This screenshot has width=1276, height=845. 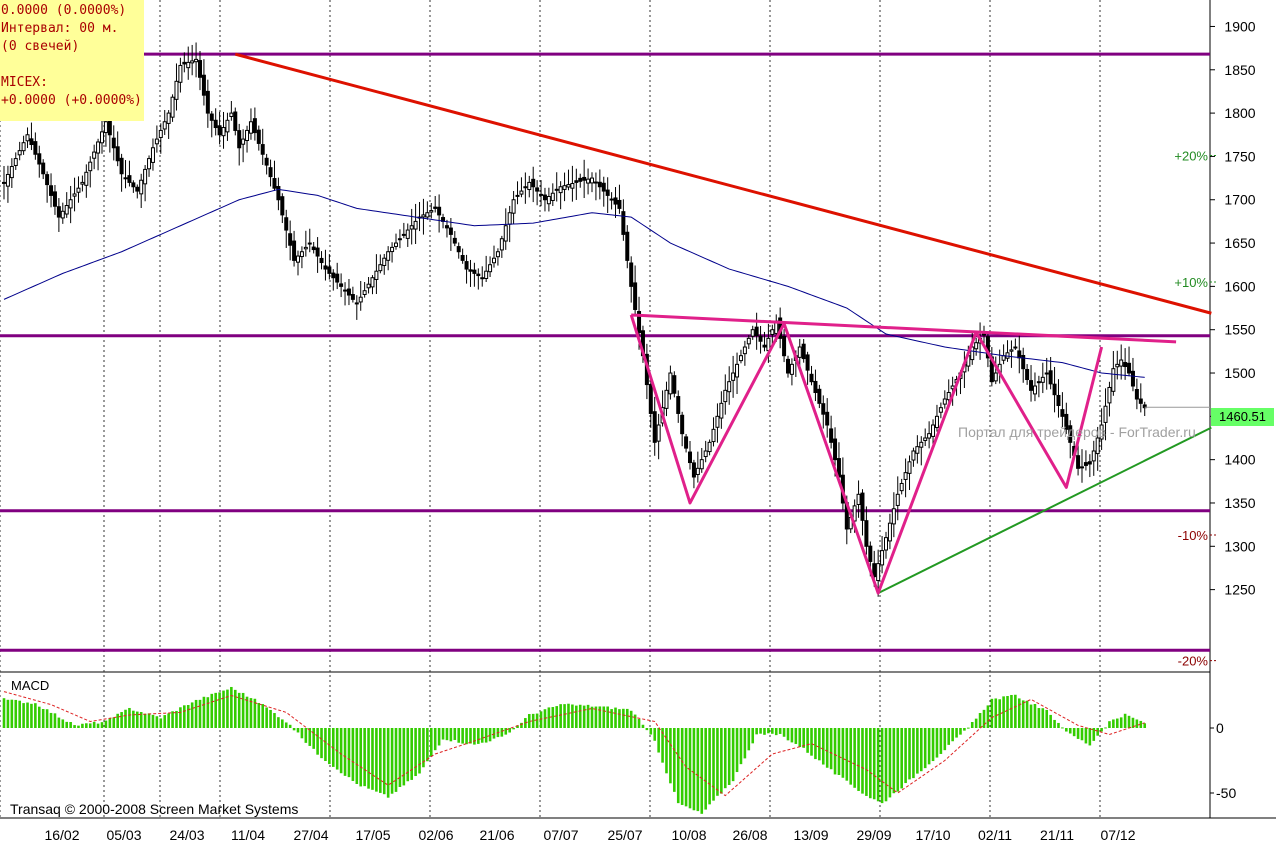 I want to click on x-tick-label: 13/09, so click(x=810, y=835).